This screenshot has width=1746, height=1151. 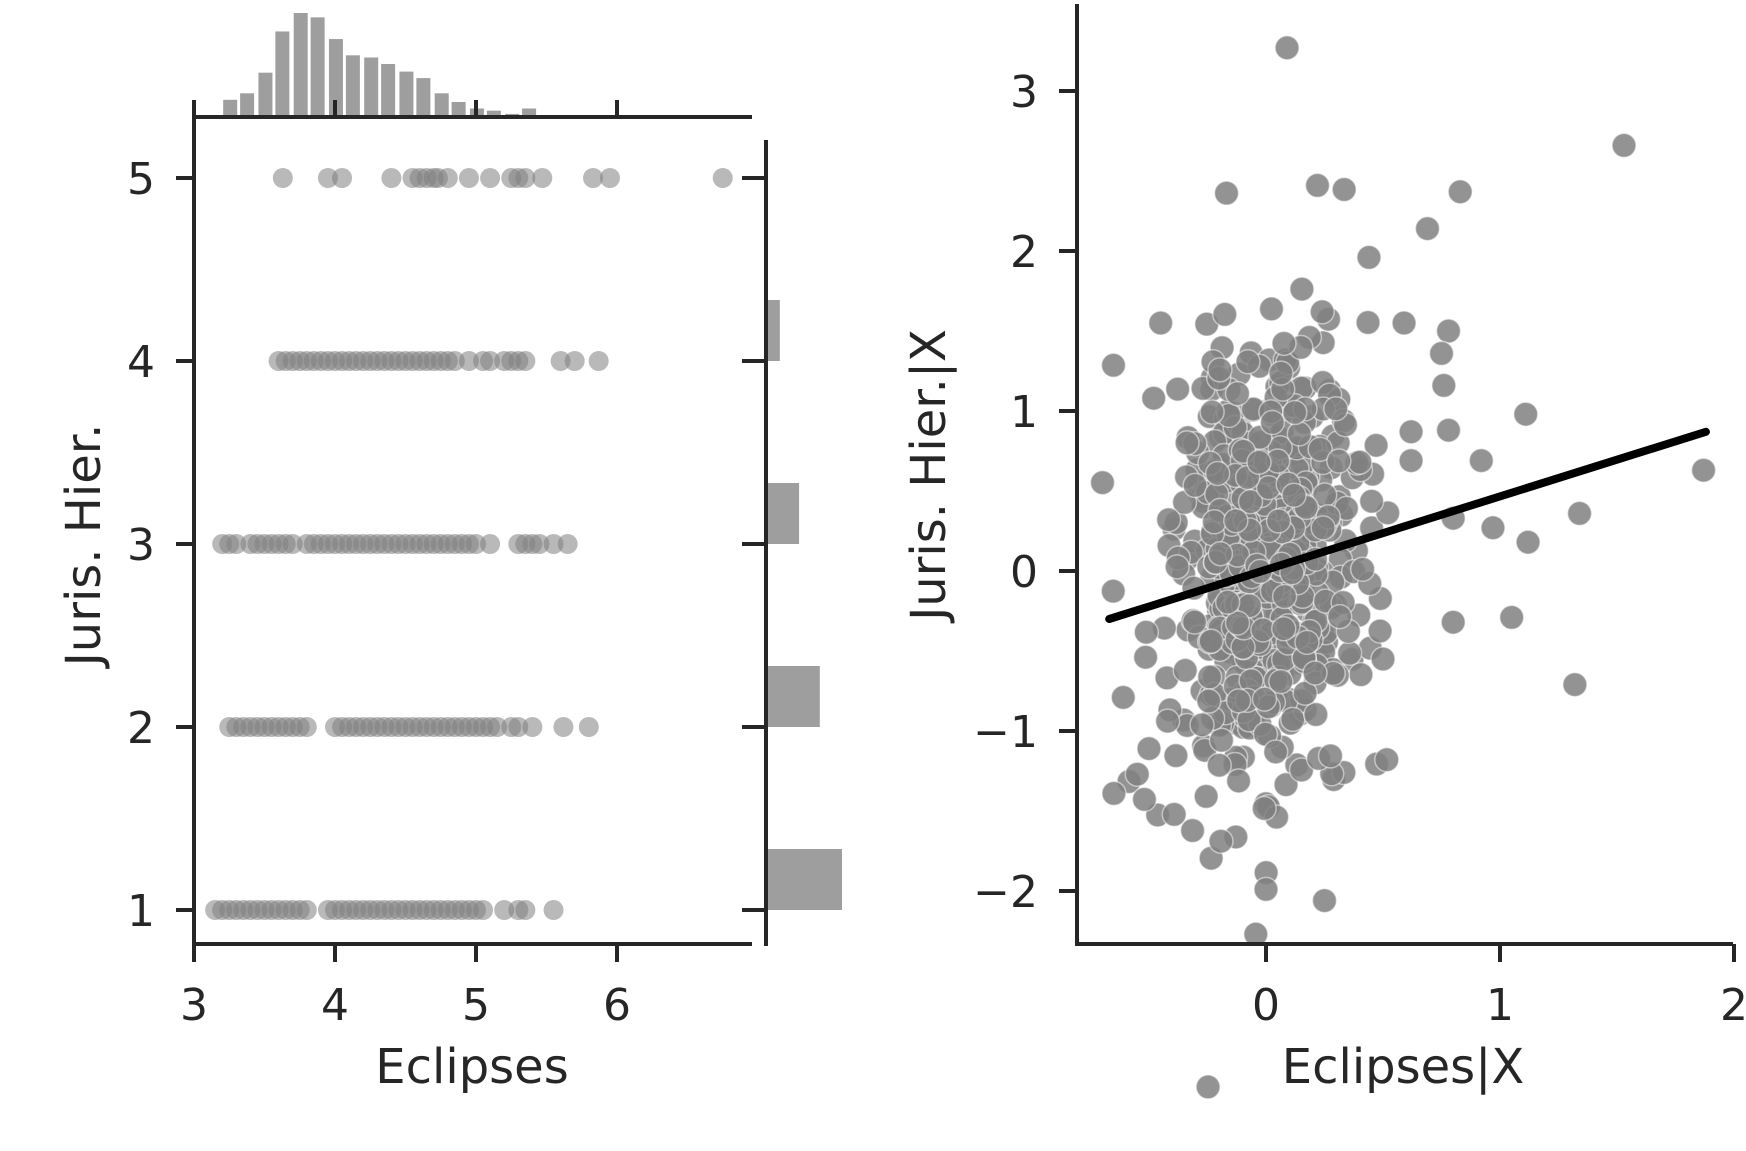 I want to click on y-tick-label: 4, so click(x=141, y=362).